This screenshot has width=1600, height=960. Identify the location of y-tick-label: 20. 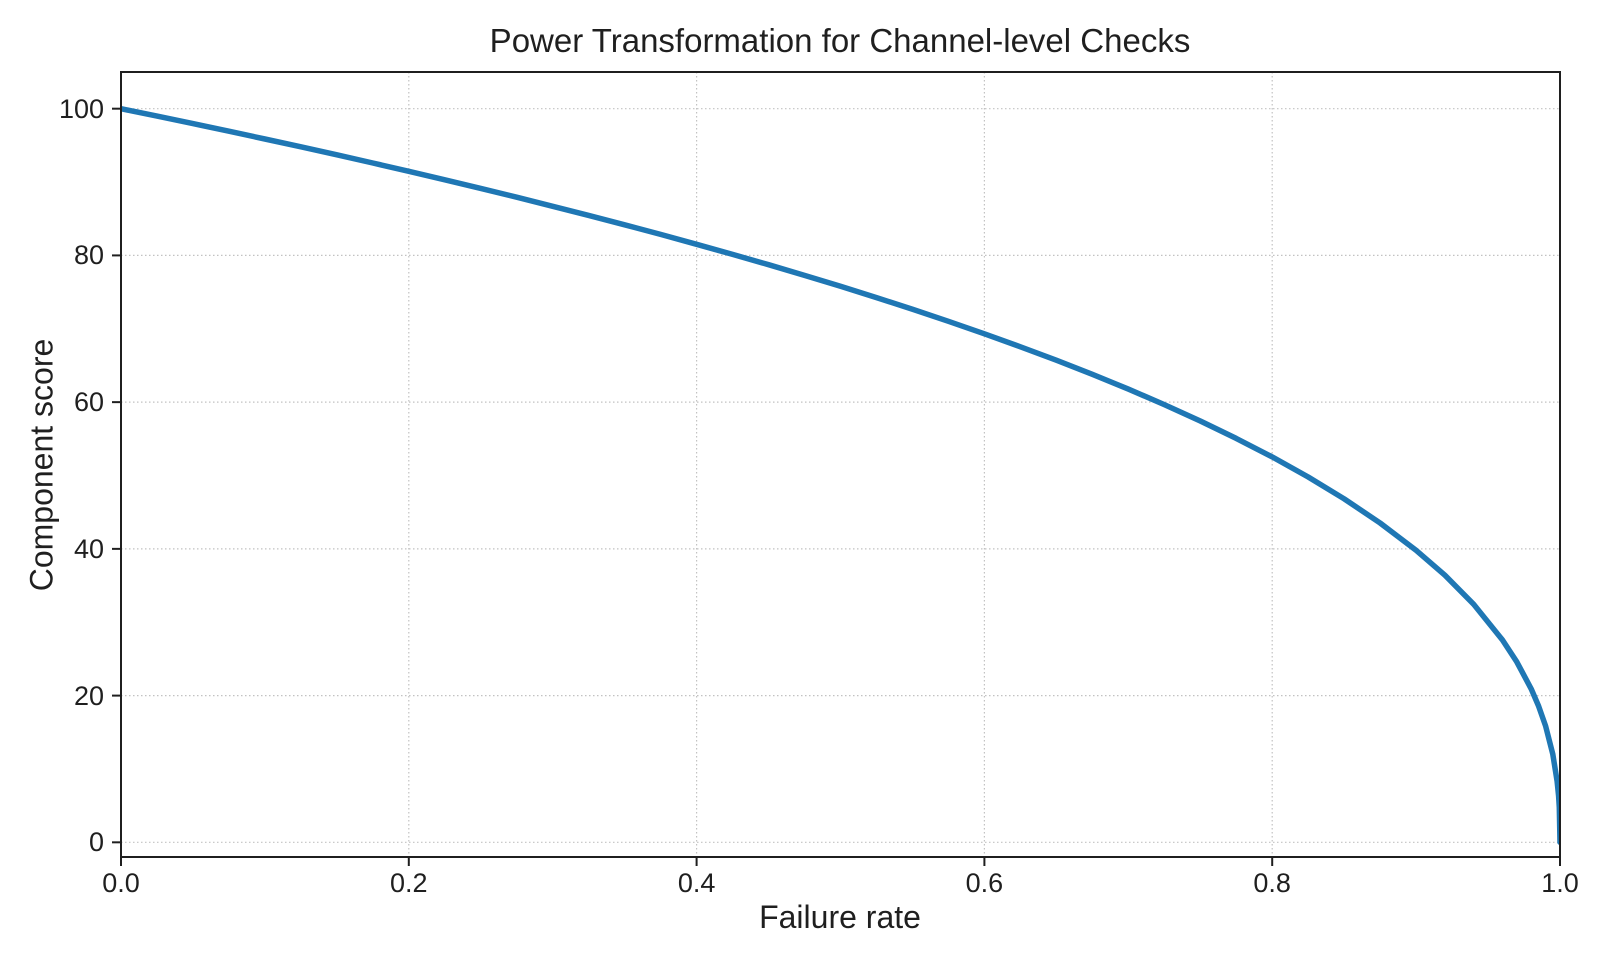
(88, 695).